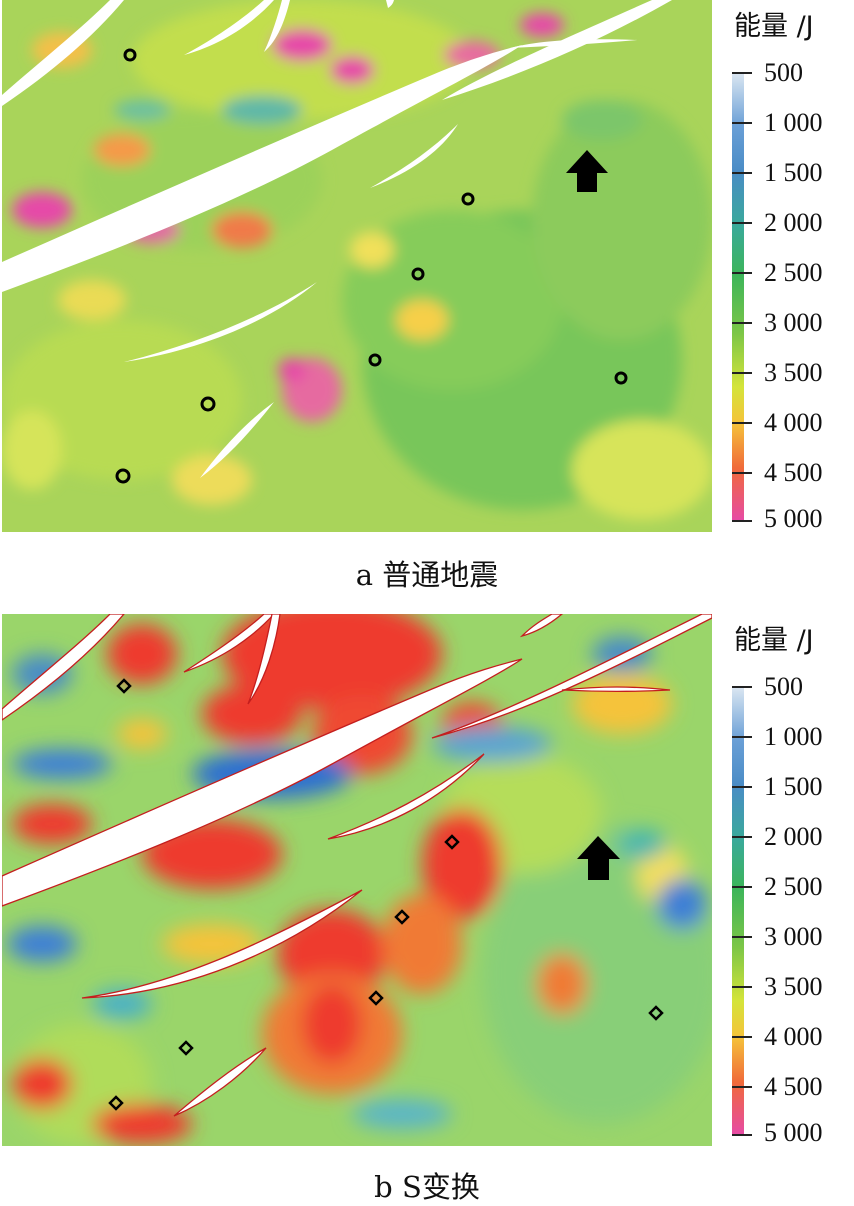 The width and height of the screenshot is (854, 1206). I want to click on panel-b-caption: b S变换, so click(427, 1187).